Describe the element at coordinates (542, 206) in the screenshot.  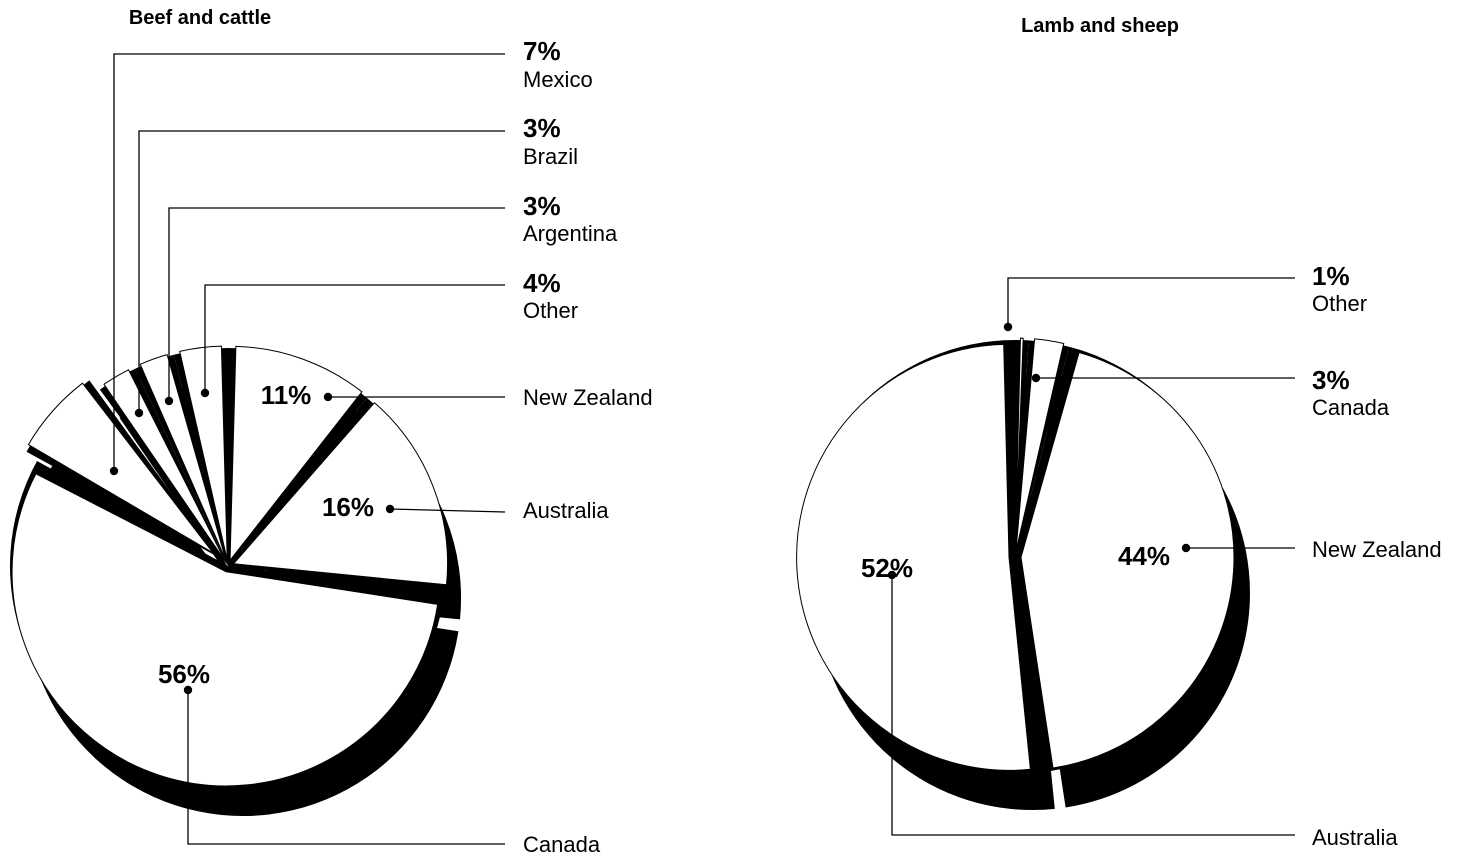
I see `value-label-argentina: 3%` at that location.